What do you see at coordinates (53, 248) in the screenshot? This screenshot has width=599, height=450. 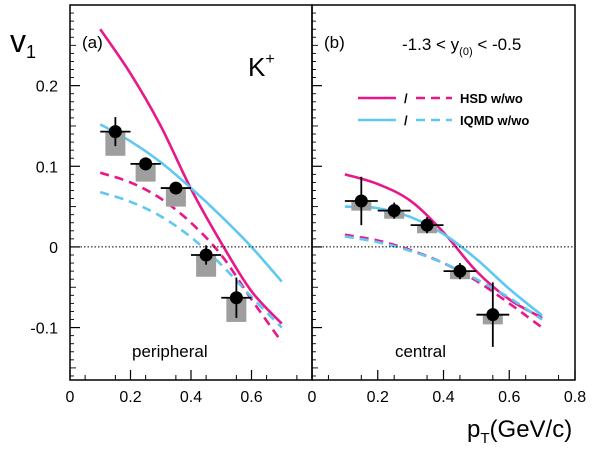 I see `y-tick-label: 0` at bounding box center [53, 248].